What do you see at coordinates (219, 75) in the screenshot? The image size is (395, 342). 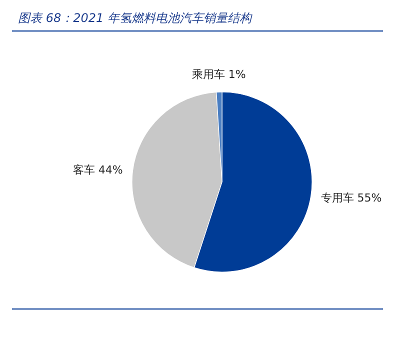 I see `slice-label: 乘用车 1%` at bounding box center [219, 75].